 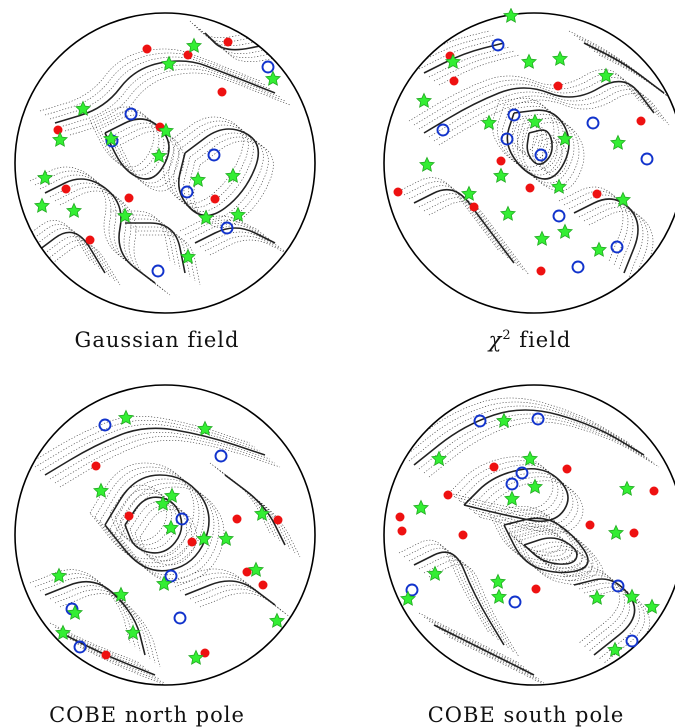 What do you see at coordinates (495, 340) in the screenshot?
I see `caption-chi2-symbol: χ` at bounding box center [495, 340].